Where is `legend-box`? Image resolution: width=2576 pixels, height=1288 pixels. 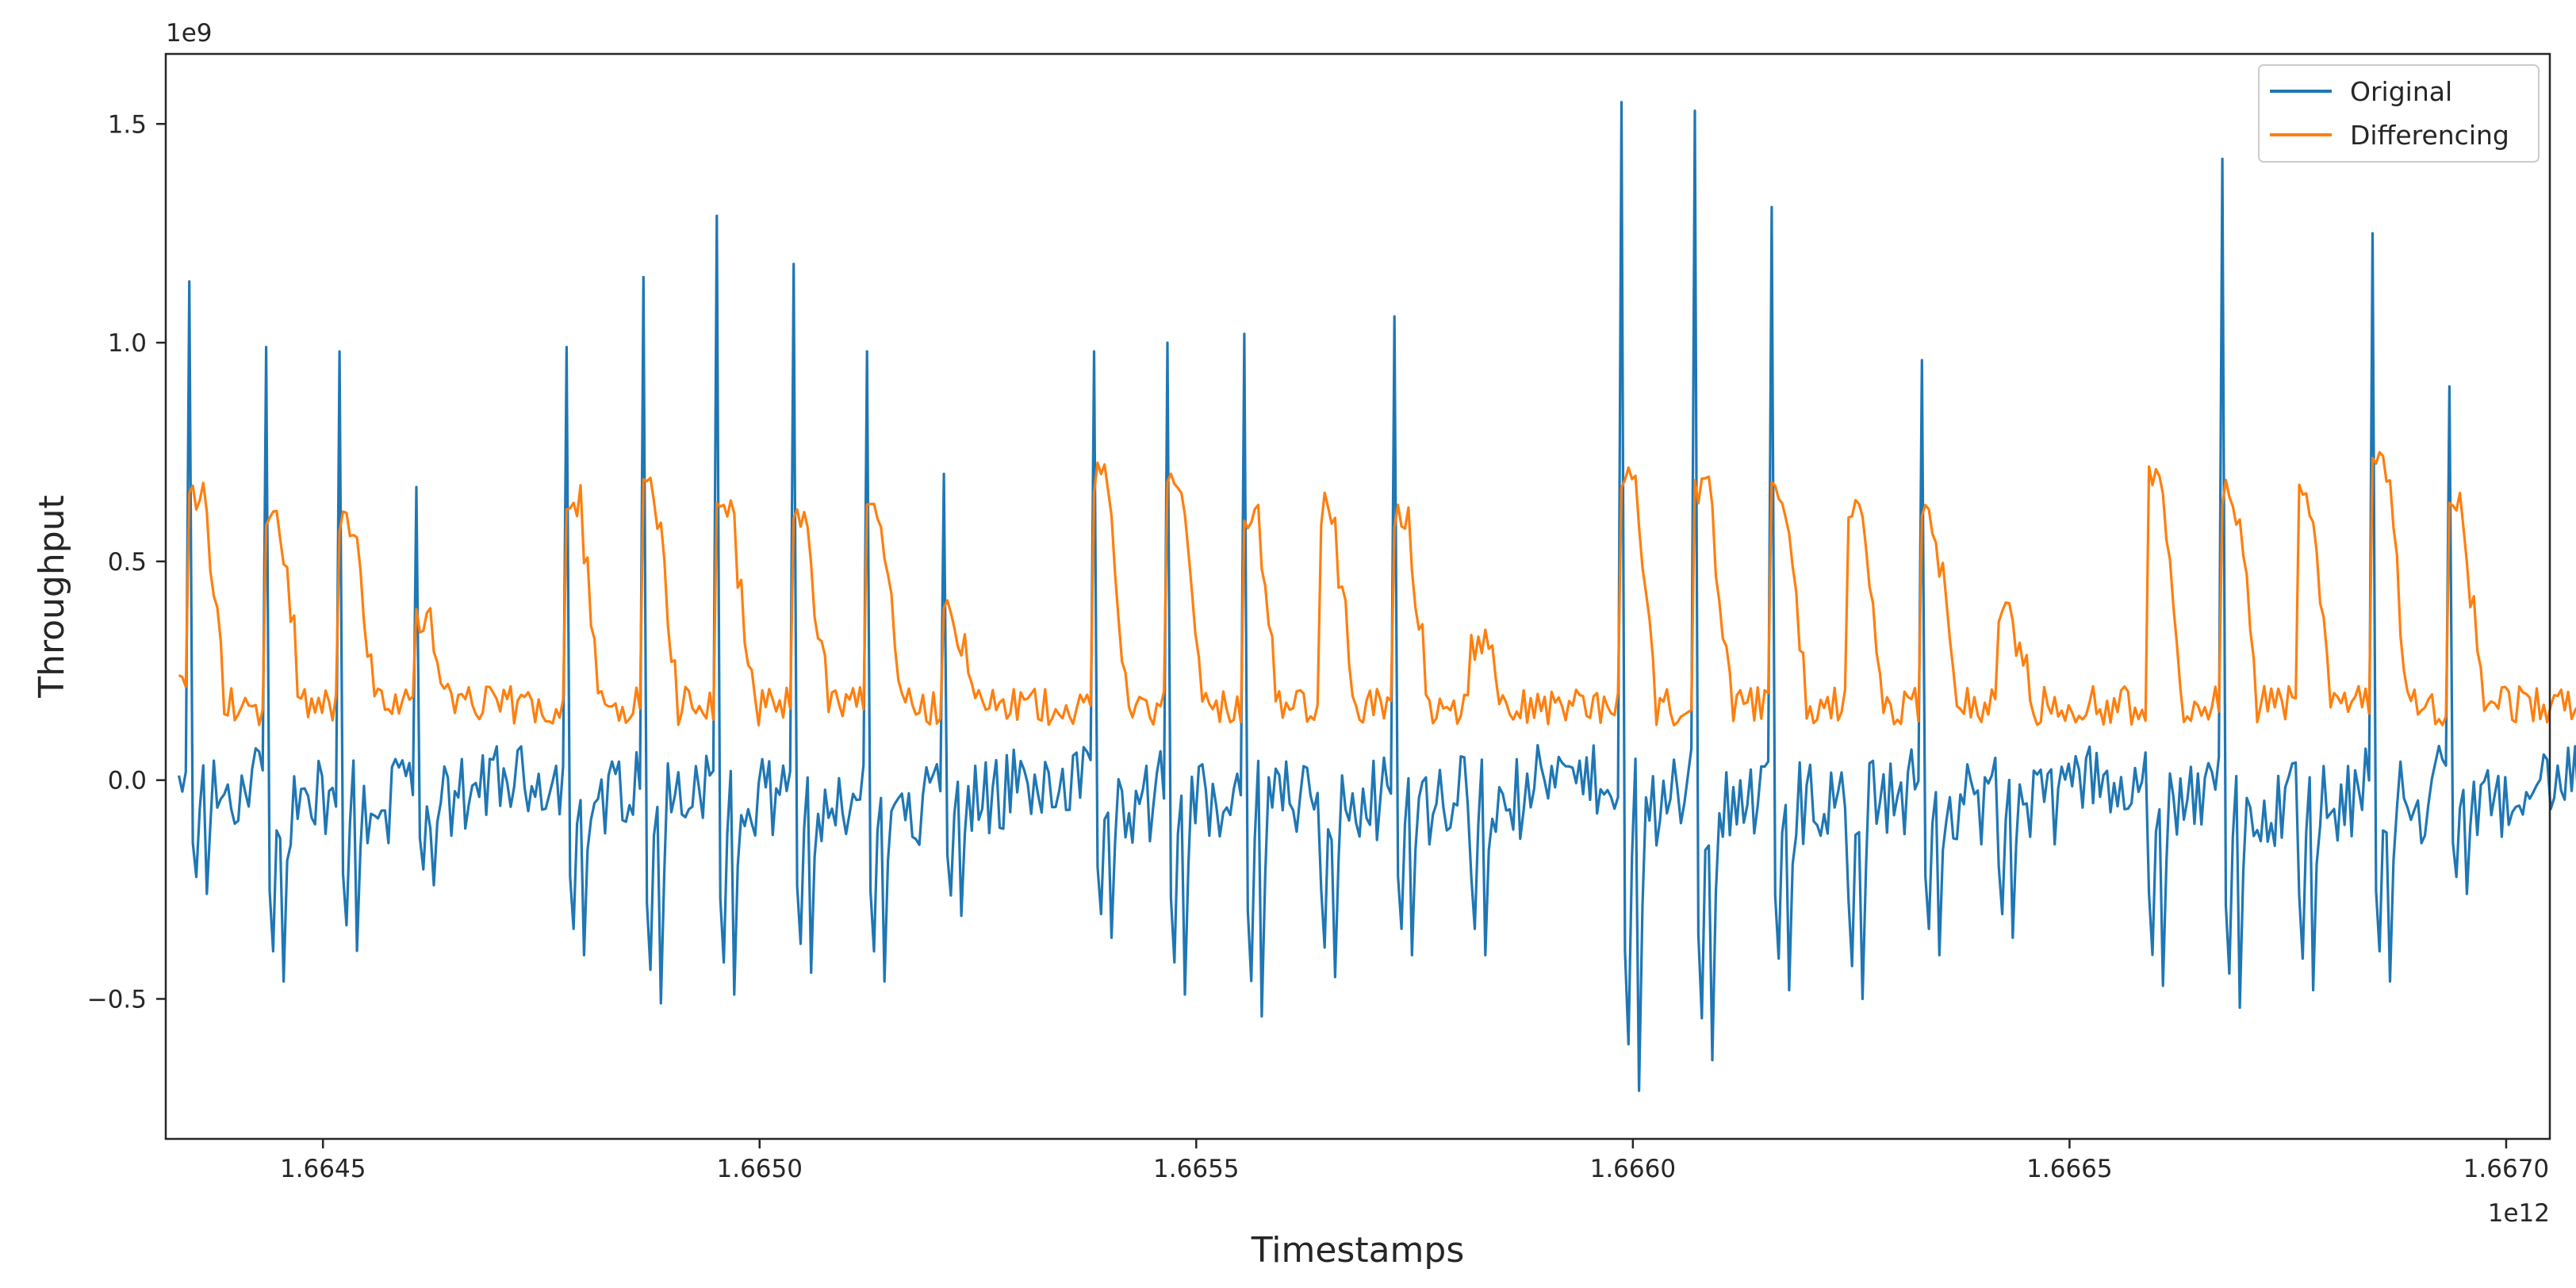
legend-box is located at coordinates (2399, 113).